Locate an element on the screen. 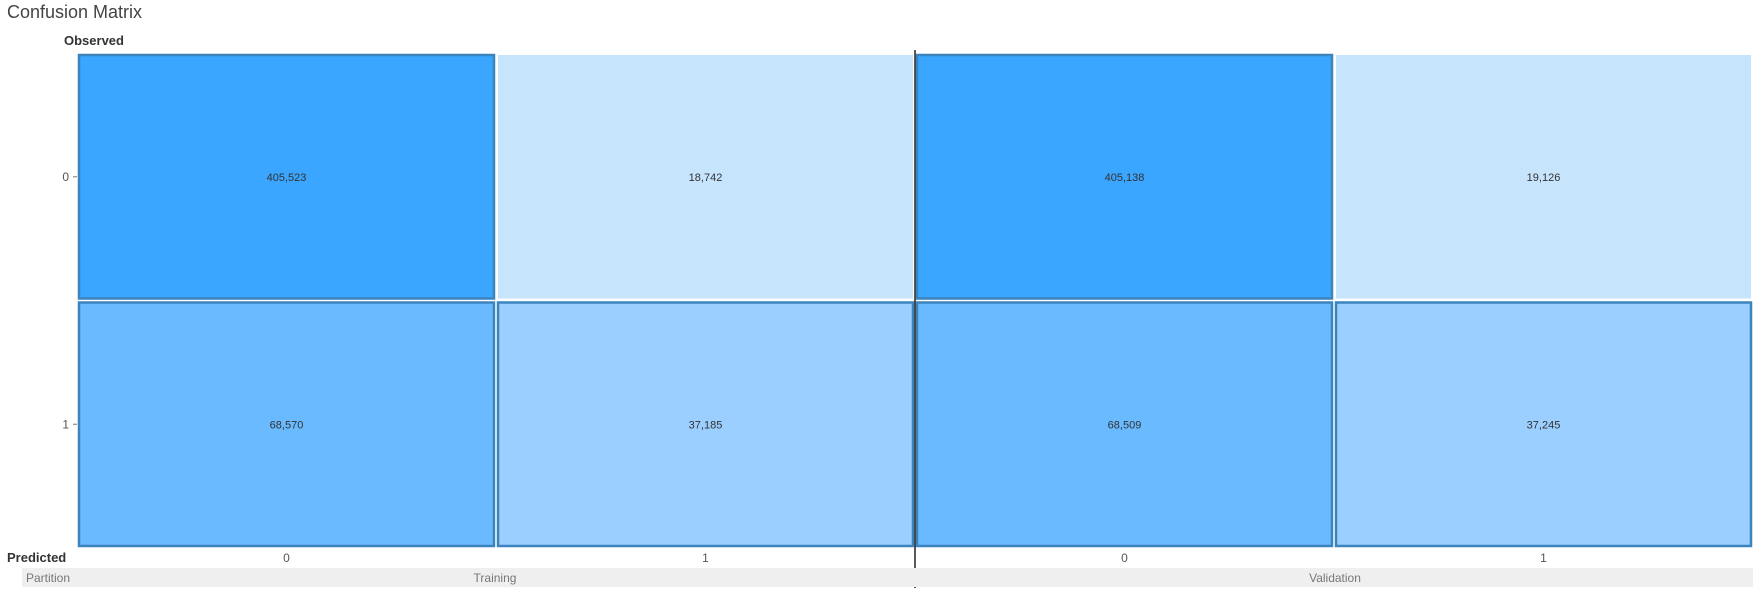  partition-name-training: Training is located at coordinates (495, 578).